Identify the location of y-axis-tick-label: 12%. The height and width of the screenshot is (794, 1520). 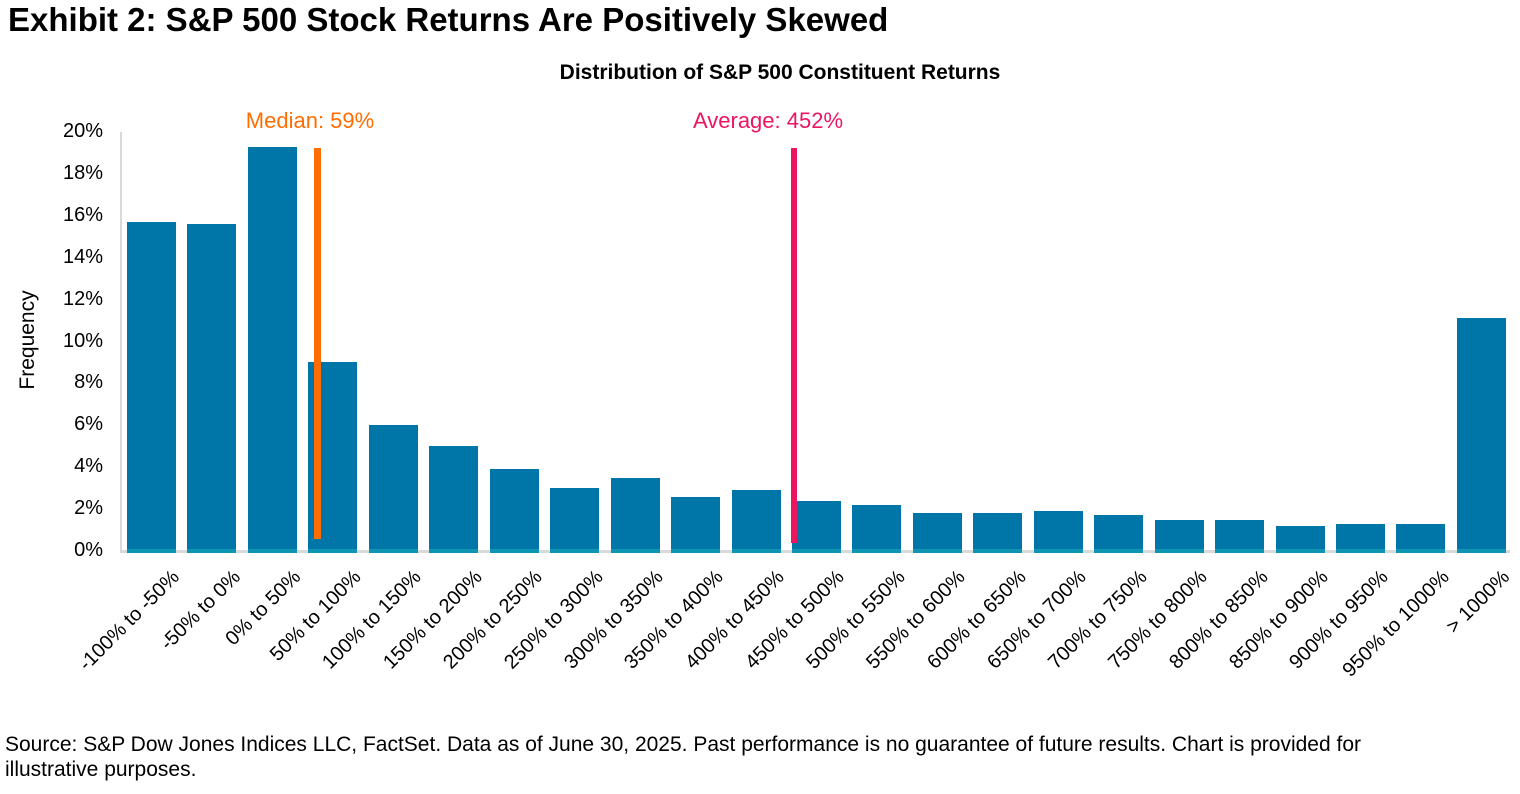
(82, 298).